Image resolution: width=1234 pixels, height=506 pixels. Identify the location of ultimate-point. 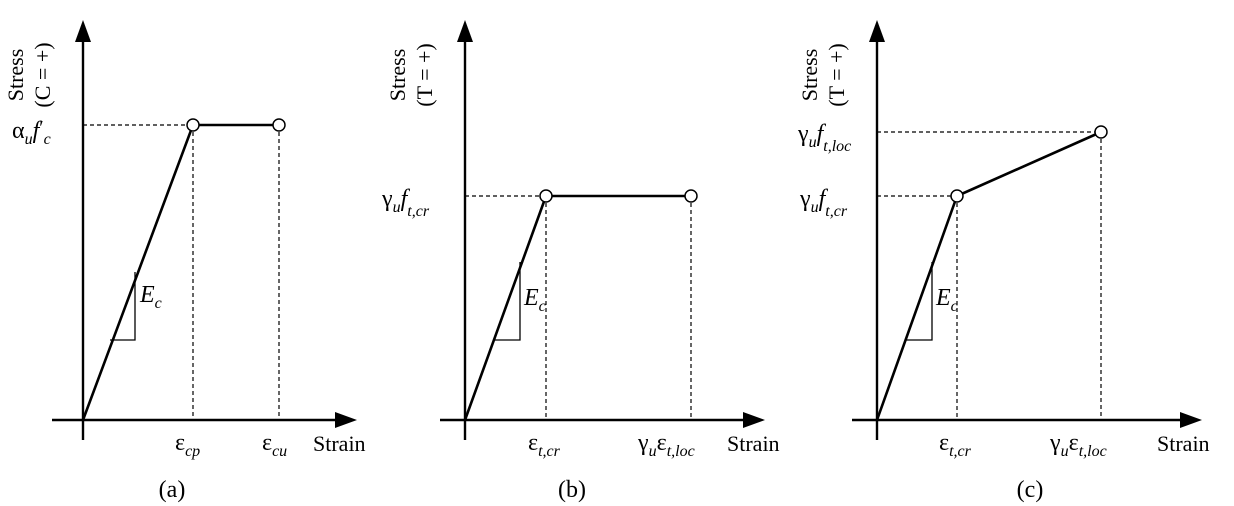
(279, 125).